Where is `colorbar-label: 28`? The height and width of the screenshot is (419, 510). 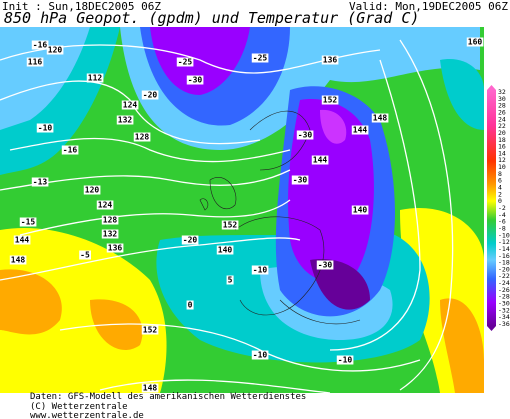 colorbar-label: 28 is located at coordinates (502, 106).